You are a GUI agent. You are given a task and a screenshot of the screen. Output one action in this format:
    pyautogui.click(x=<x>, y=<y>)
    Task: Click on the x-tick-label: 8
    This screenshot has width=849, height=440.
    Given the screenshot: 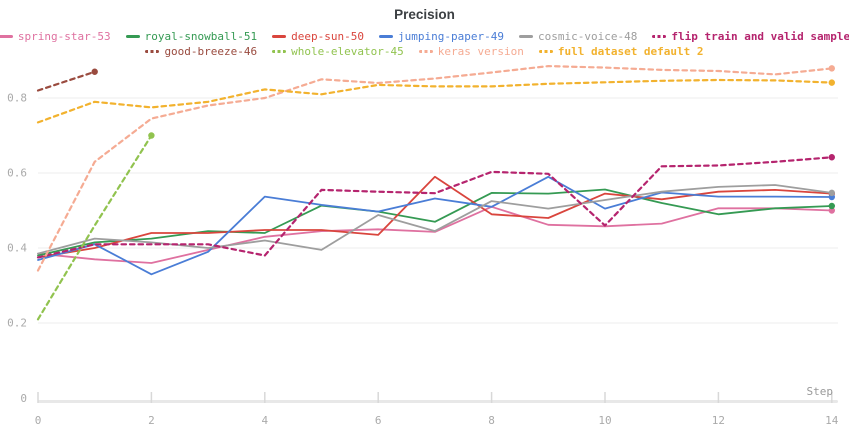 What is the action you would take?
    pyautogui.click(x=491, y=420)
    